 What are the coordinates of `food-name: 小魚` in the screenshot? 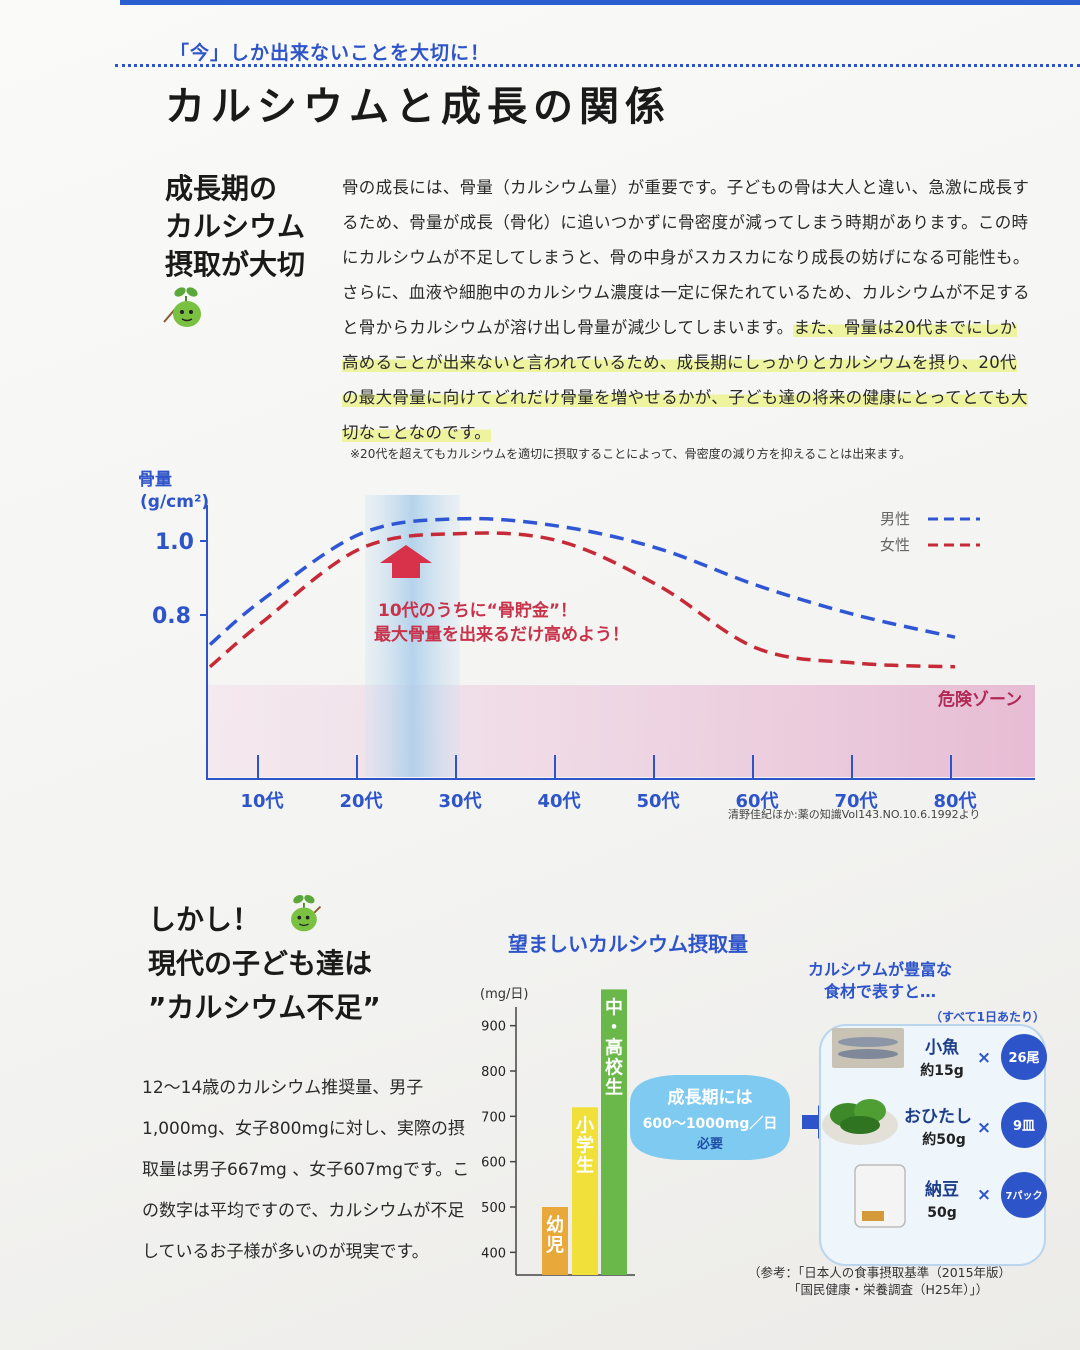 It's located at (942, 1047).